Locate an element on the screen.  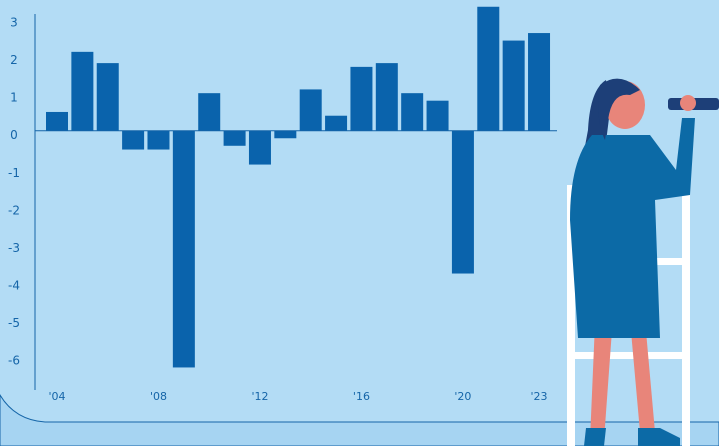
x-tick-label: '20 is located at coordinates (462, 396).